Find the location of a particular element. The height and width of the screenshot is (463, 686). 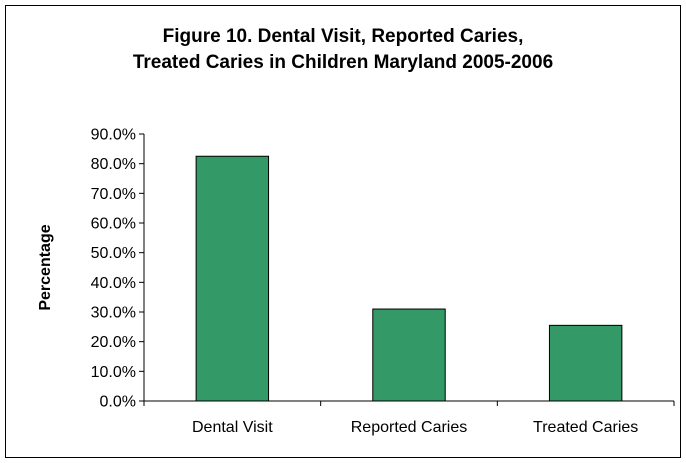

bar-reported-caries is located at coordinates (409, 355).